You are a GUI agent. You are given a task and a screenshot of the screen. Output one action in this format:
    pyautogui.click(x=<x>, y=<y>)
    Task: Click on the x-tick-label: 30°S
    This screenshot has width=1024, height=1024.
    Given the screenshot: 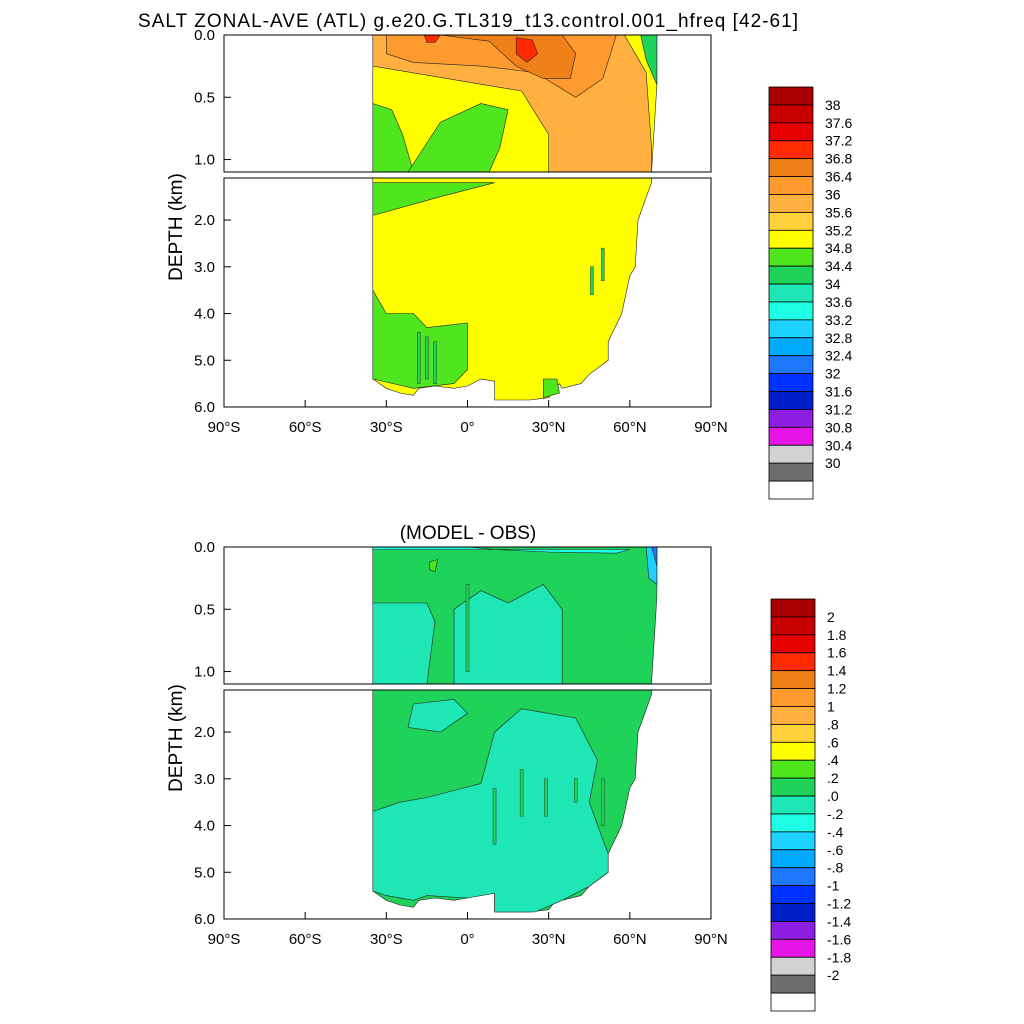 What is the action you would take?
    pyautogui.click(x=386, y=939)
    